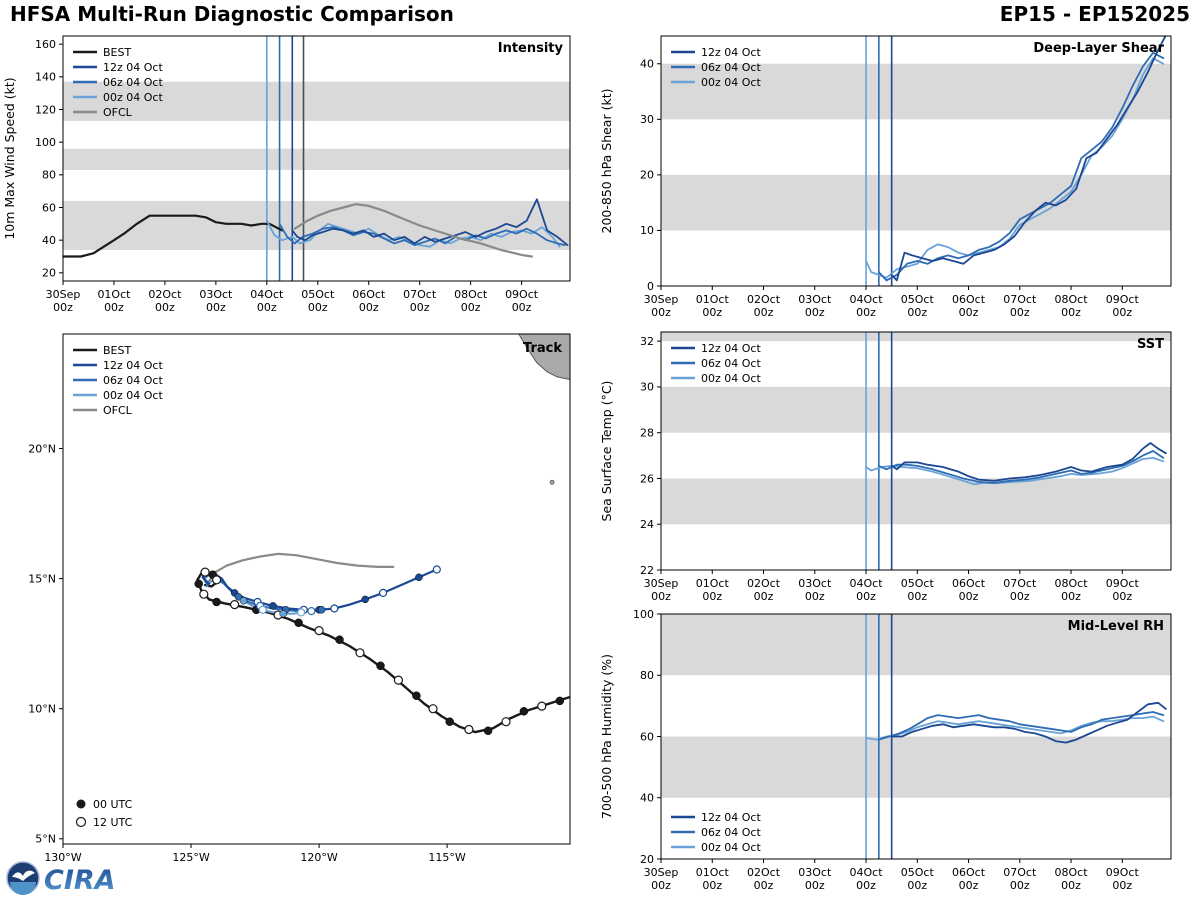 Image resolution: width=1200 pixels, height=900 pixels. Describe the element at coordinates (1094, 14) in the screenshot. I see `storm-id: EP15 - EP152025` at that location.